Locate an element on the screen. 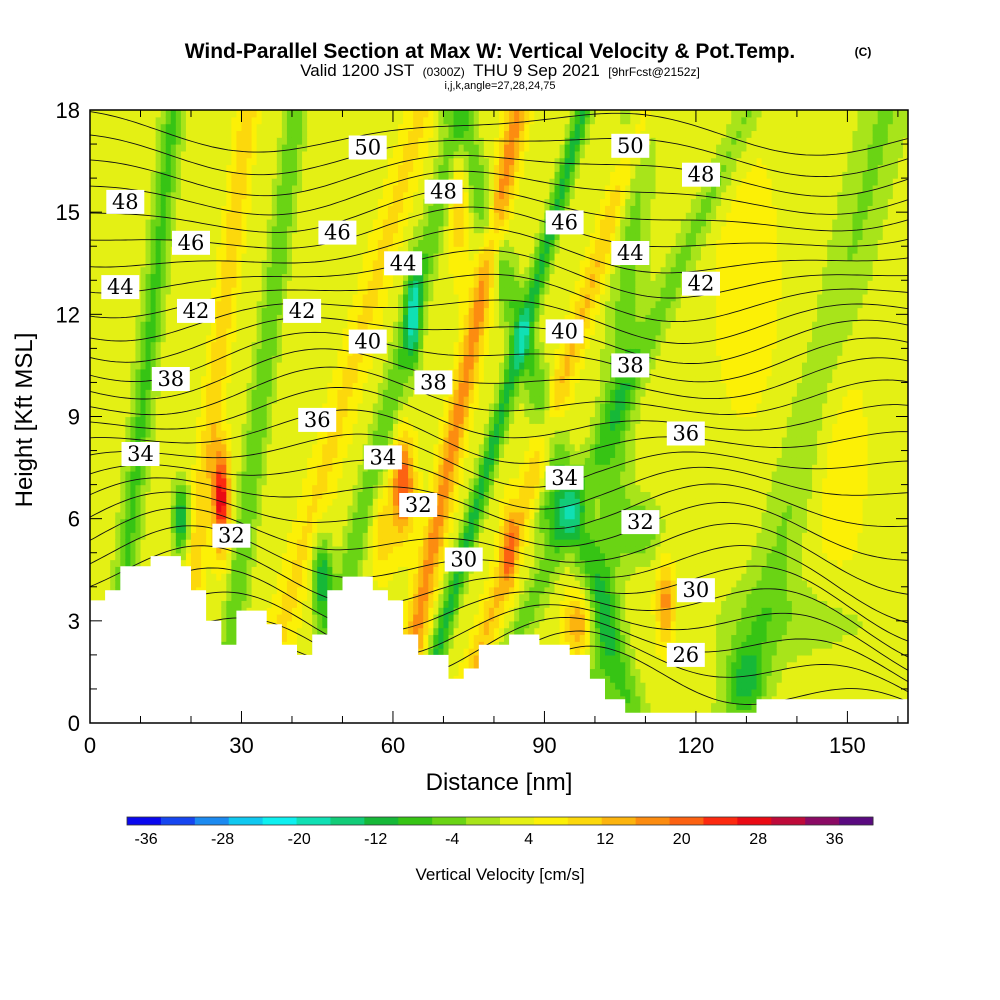 The height and width of the screenshot is (1000, 1000). contour-label-text: 32 is located at coordinates (640, 522).